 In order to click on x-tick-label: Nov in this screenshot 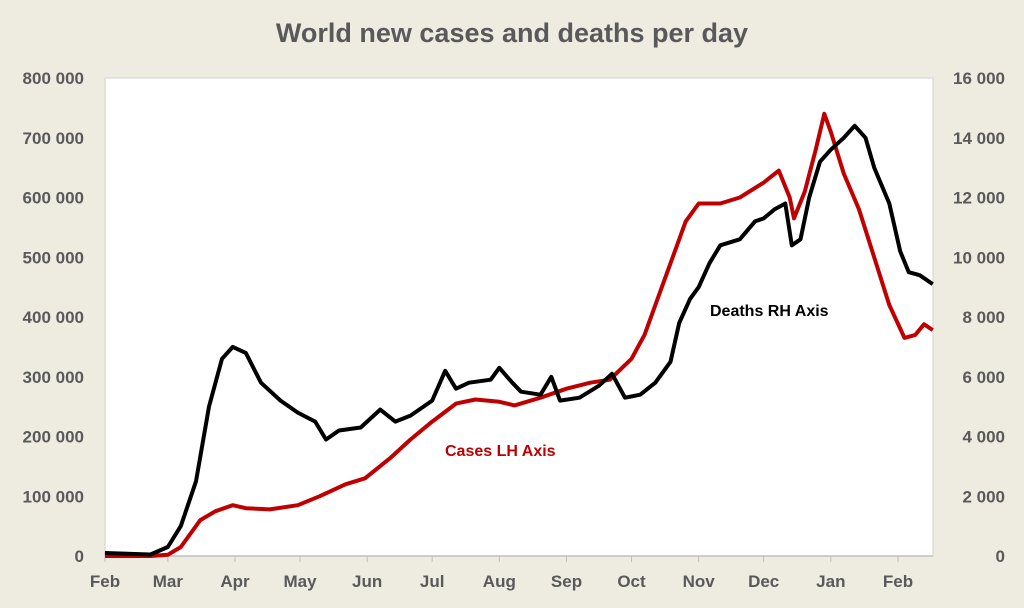, I will do `click(699, 581)`.